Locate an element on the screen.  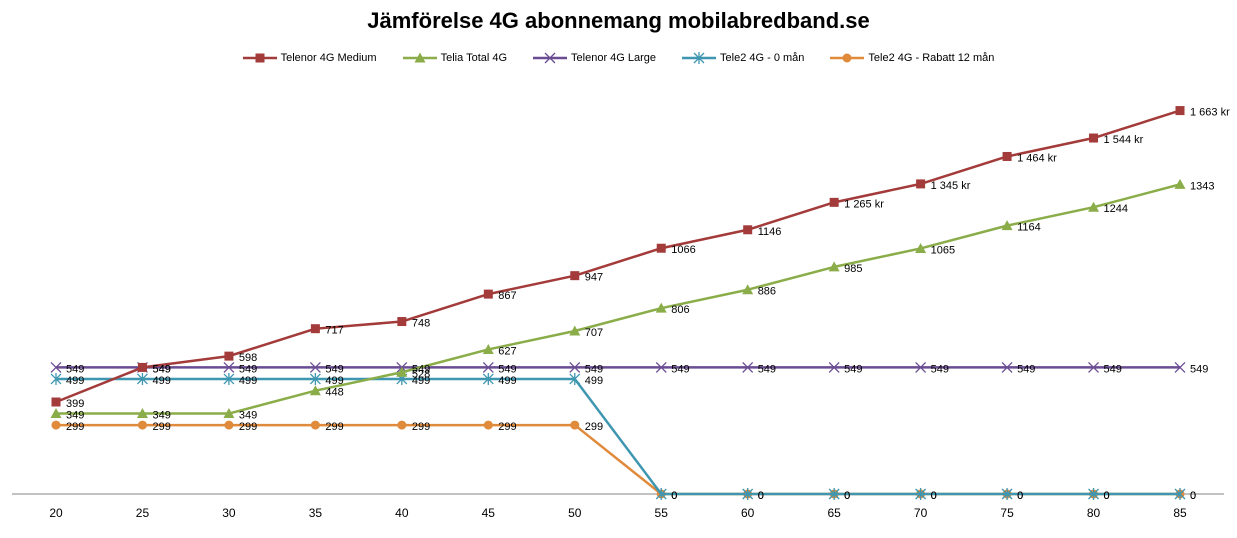
legend-item: Tele2 4G - 0 mån is located at coordinates (743, 58).